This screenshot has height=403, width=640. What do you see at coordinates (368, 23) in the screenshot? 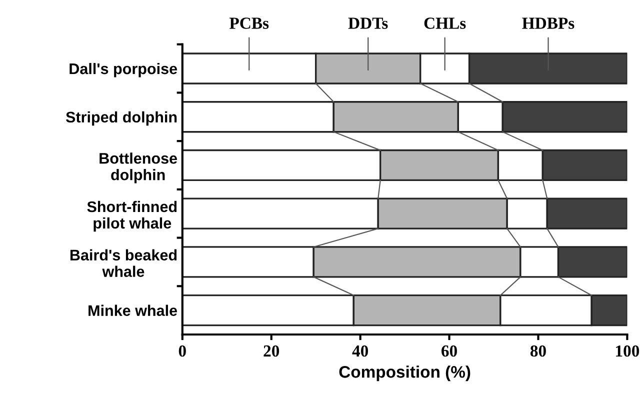
I see `series-label: DDTs` at bounding box center [368, 23].